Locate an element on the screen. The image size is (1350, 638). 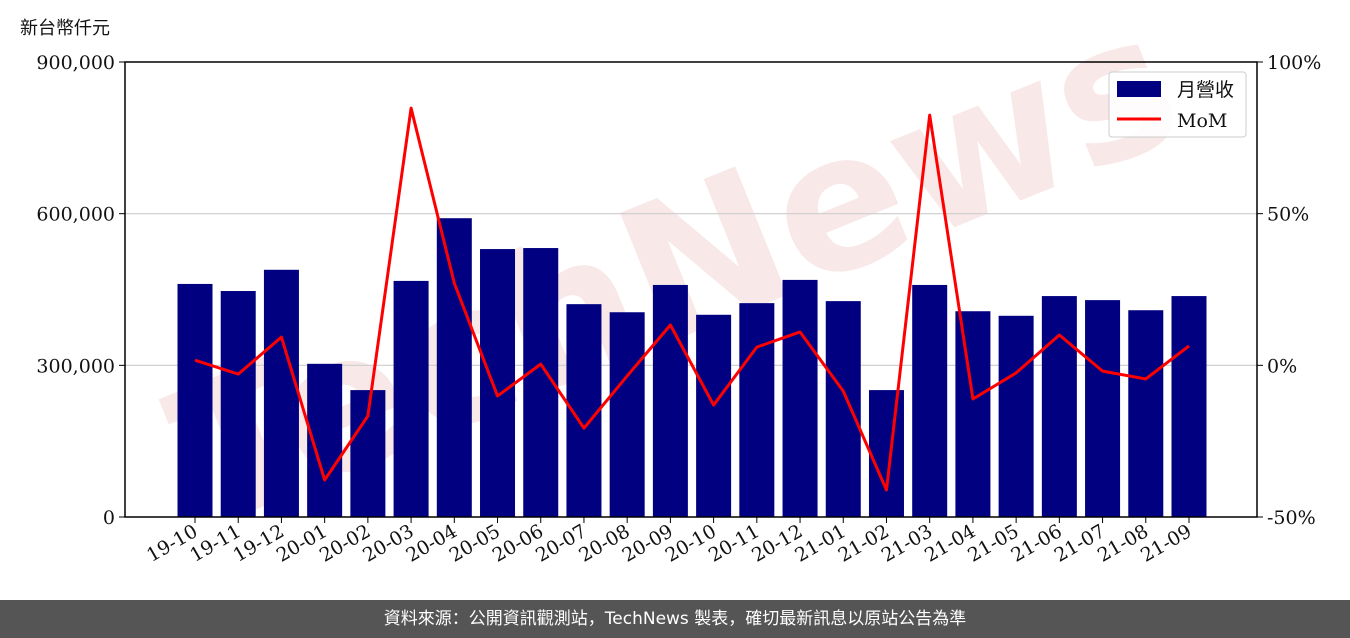
legend-label-mom: MoM is located at coordinates (1202, 121).